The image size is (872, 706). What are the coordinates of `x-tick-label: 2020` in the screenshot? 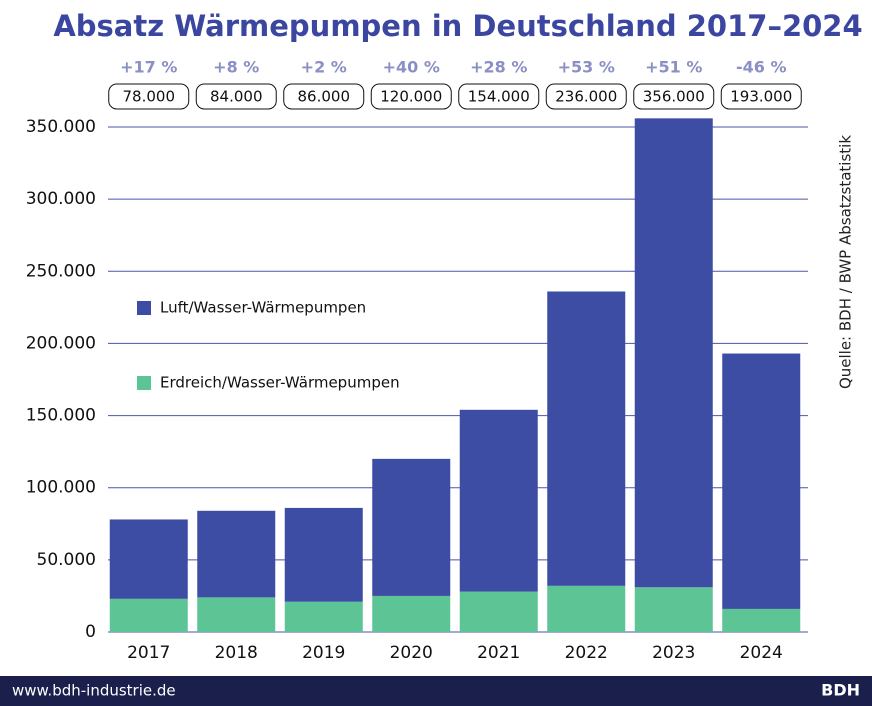 It's located at (411, 653).